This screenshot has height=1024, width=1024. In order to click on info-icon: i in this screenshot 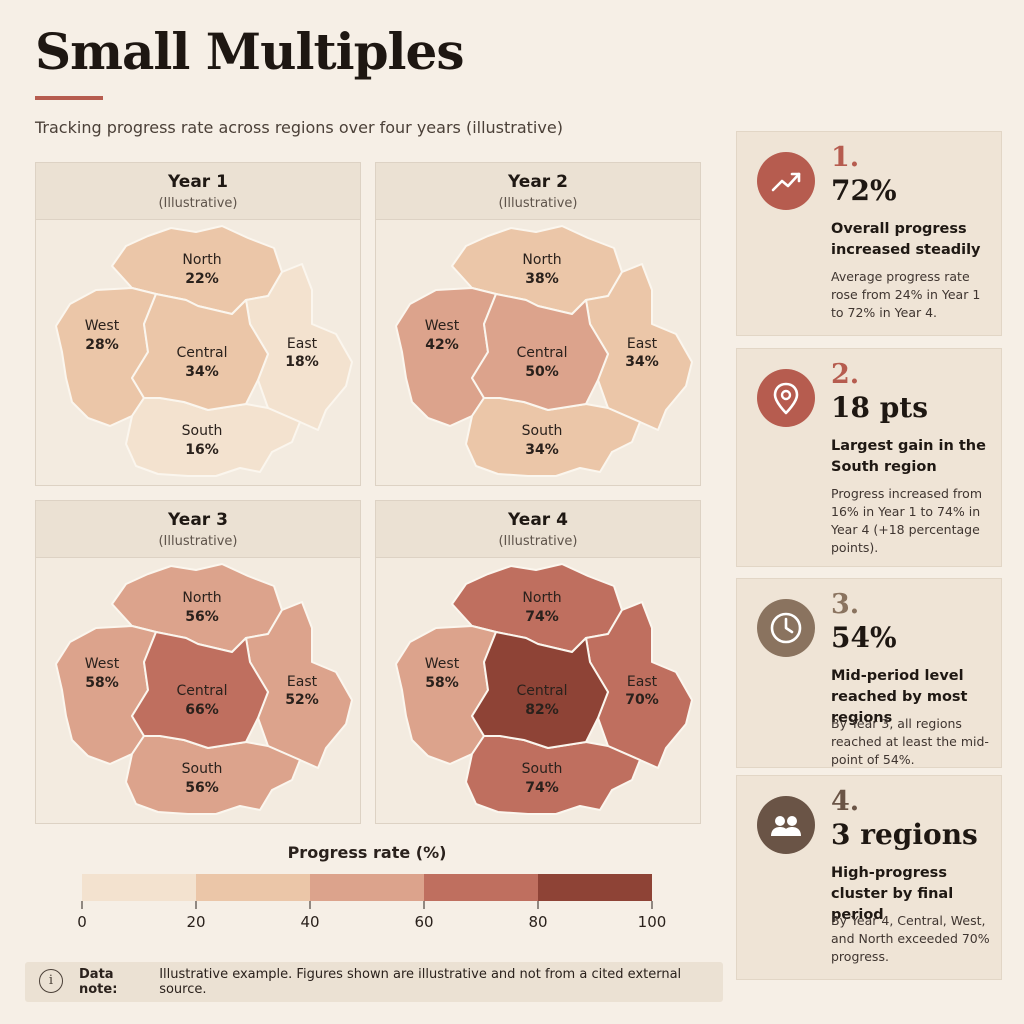, I will do `click(51, 981)`.